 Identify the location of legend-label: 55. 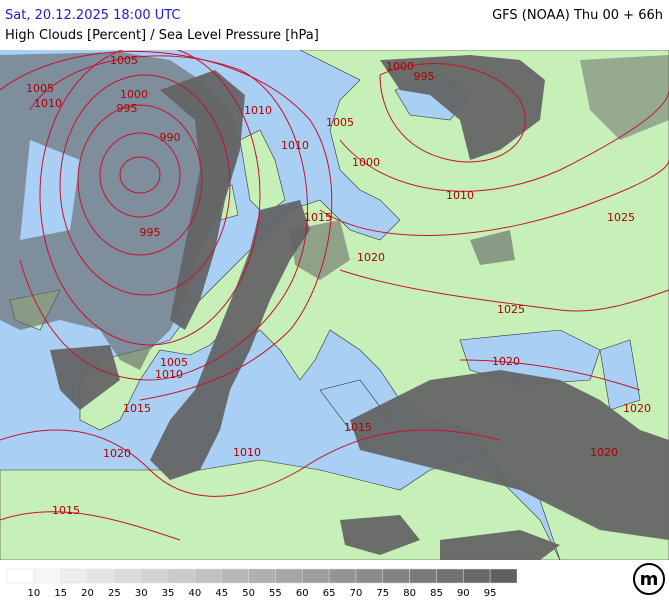
(275, 593).